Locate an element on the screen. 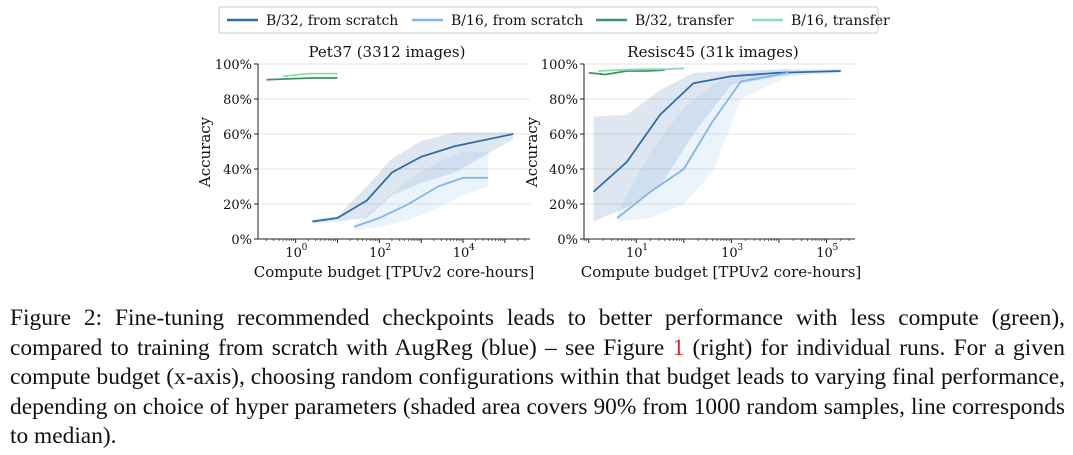  caption-figure-ref: 1 is located at coordinates (678, 347).